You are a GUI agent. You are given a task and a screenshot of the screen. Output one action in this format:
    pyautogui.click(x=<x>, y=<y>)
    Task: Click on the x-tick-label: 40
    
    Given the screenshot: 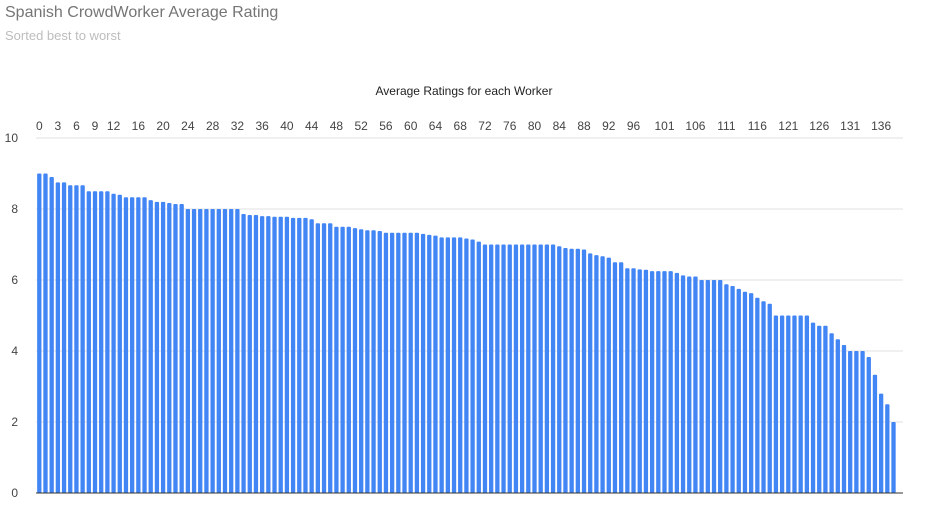 What is the action you would take?
    pyautogui.click(x=287, y=126)
    